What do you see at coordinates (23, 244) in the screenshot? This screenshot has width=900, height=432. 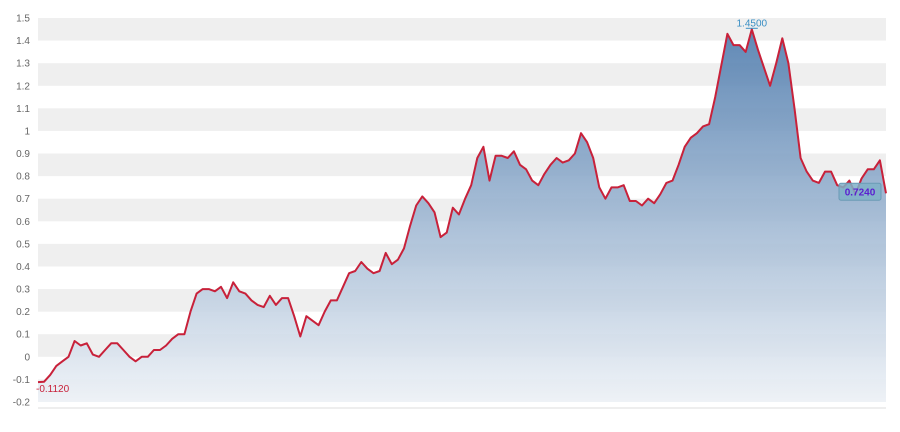 I see `y-tick-label: 0.5` at bounding box center [23, 244].